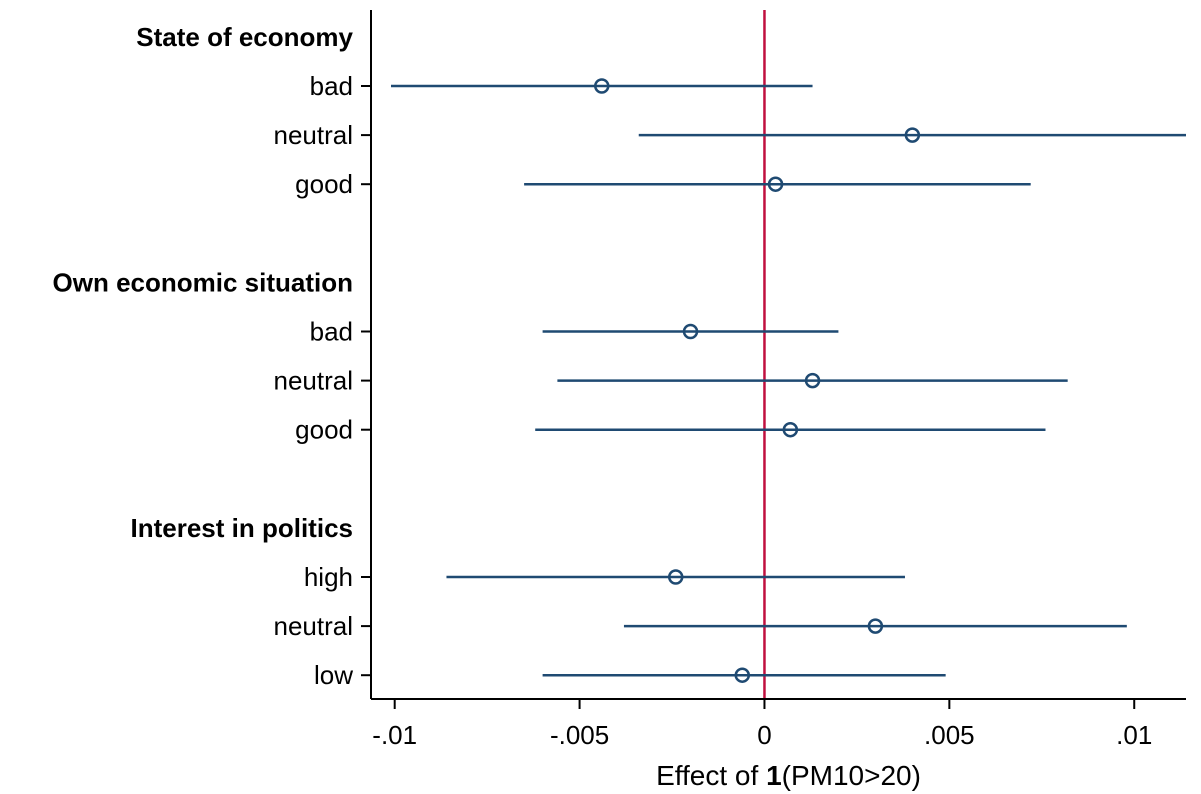  What do you see at coordinates (764, 735) in the screenshot?
I see `x-tick-label: 0` at bounding box center [764, 735].